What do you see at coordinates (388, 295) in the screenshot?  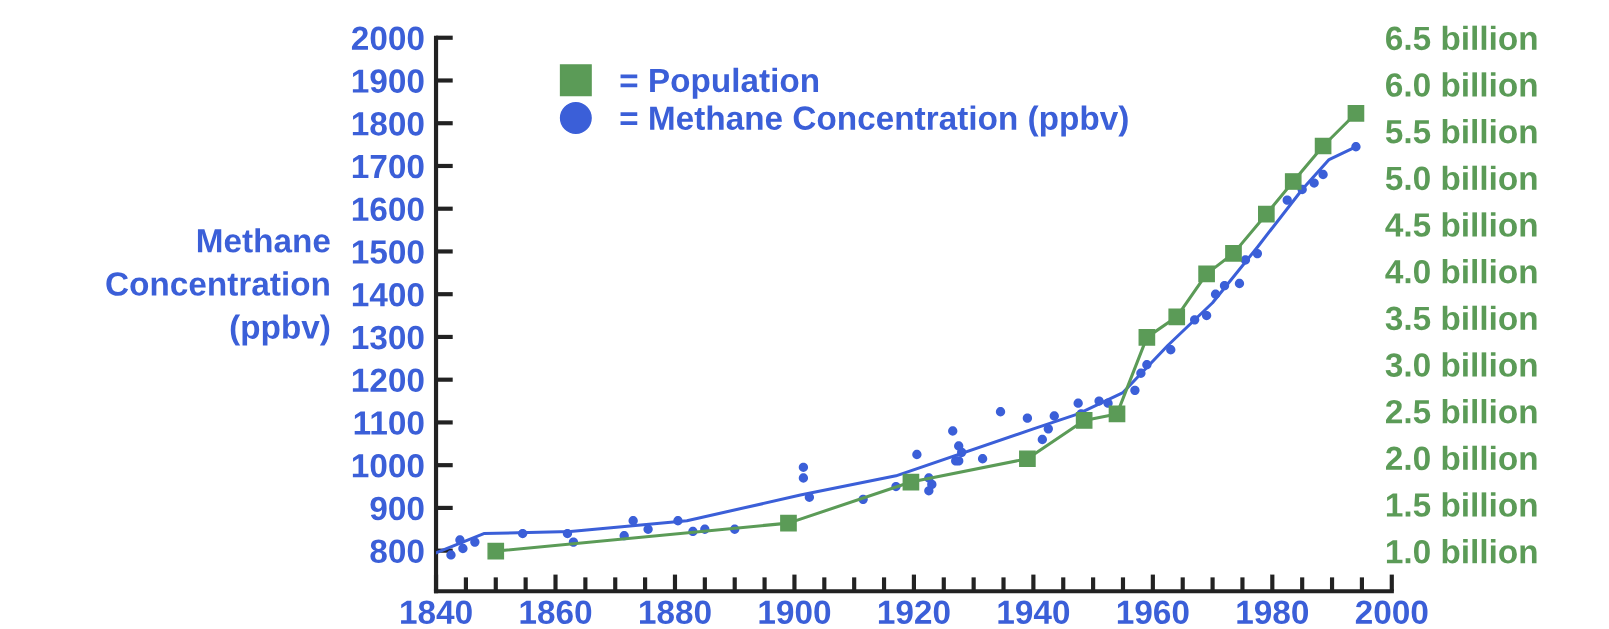 I see `y-tick-label: 1400` at bounding box center [388, 295].